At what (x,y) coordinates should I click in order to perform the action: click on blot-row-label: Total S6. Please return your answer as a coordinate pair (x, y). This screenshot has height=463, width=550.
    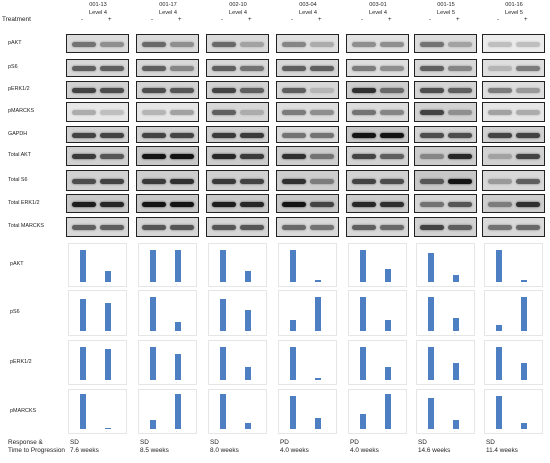
    Looking at the image, I should click on (18, 179).